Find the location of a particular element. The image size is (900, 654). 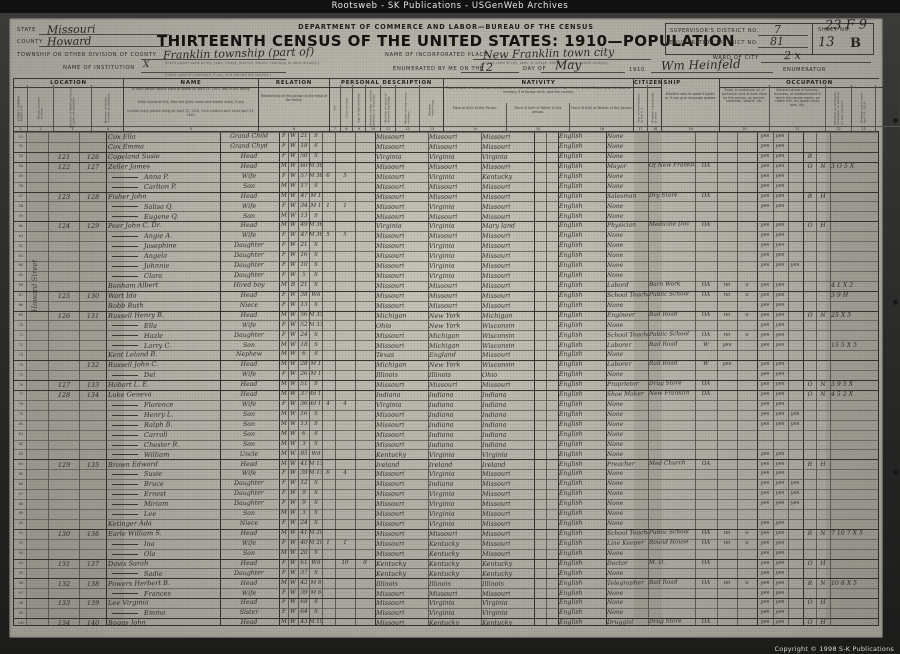

row-number: 66 is located at coordinates (21, 285).